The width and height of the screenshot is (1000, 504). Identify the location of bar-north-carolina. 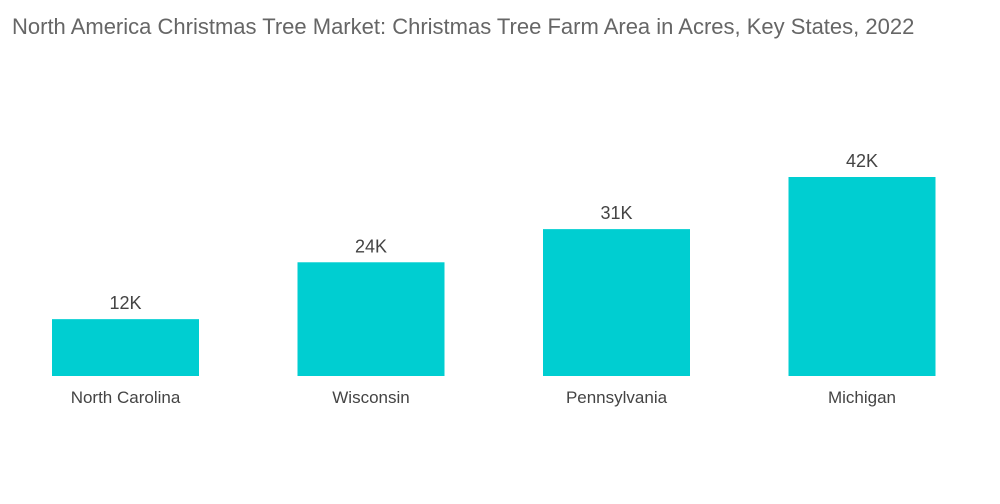
(125, 347).